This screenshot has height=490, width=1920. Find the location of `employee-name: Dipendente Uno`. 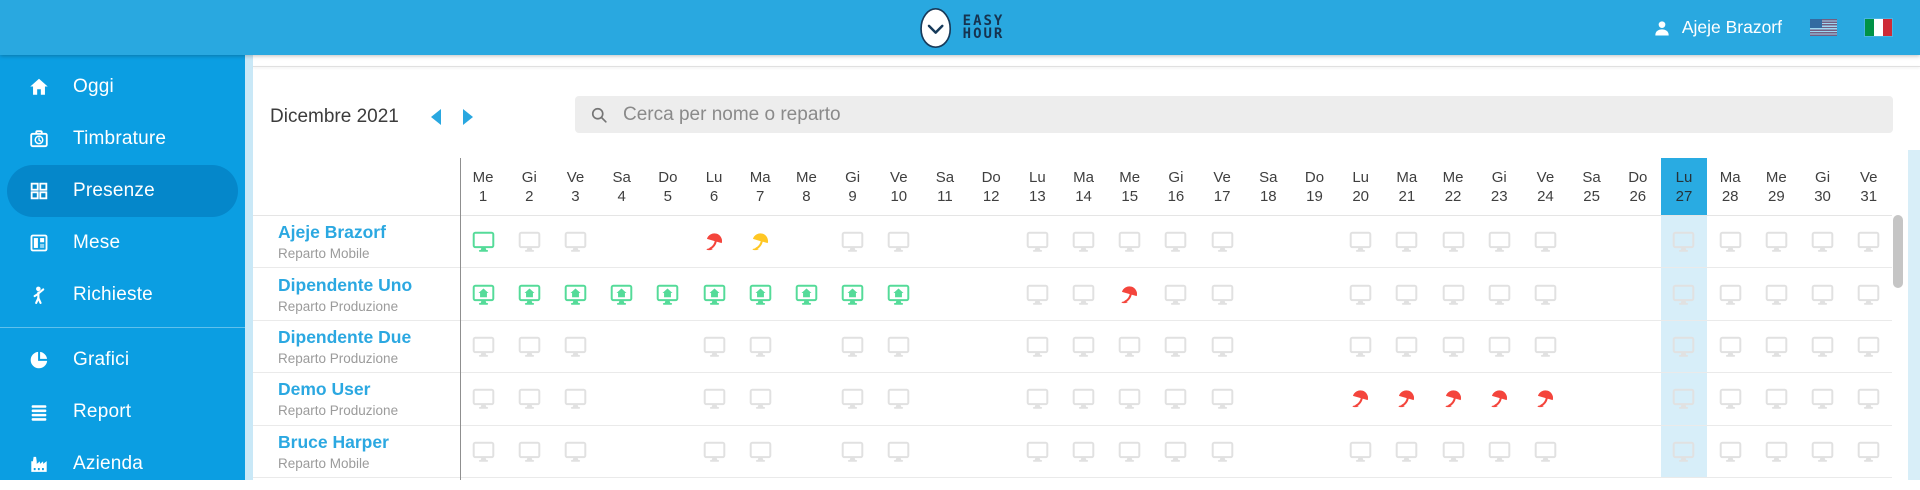

employee-name: Dipendente Uno is located at coordinates (345, 284).